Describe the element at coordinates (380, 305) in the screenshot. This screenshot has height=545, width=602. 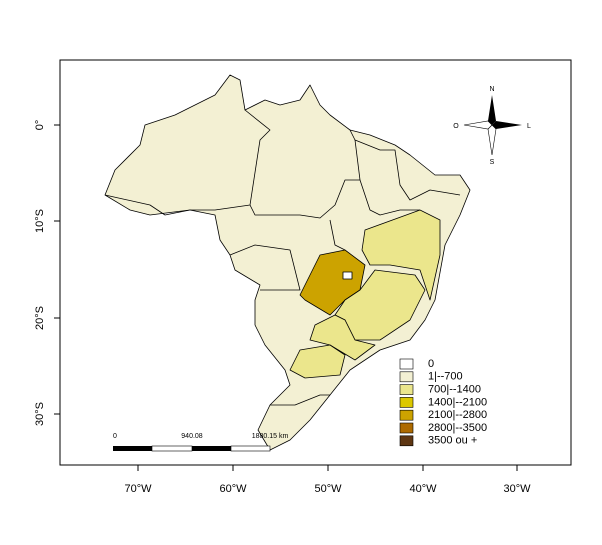
I see `state-minas` at that location.